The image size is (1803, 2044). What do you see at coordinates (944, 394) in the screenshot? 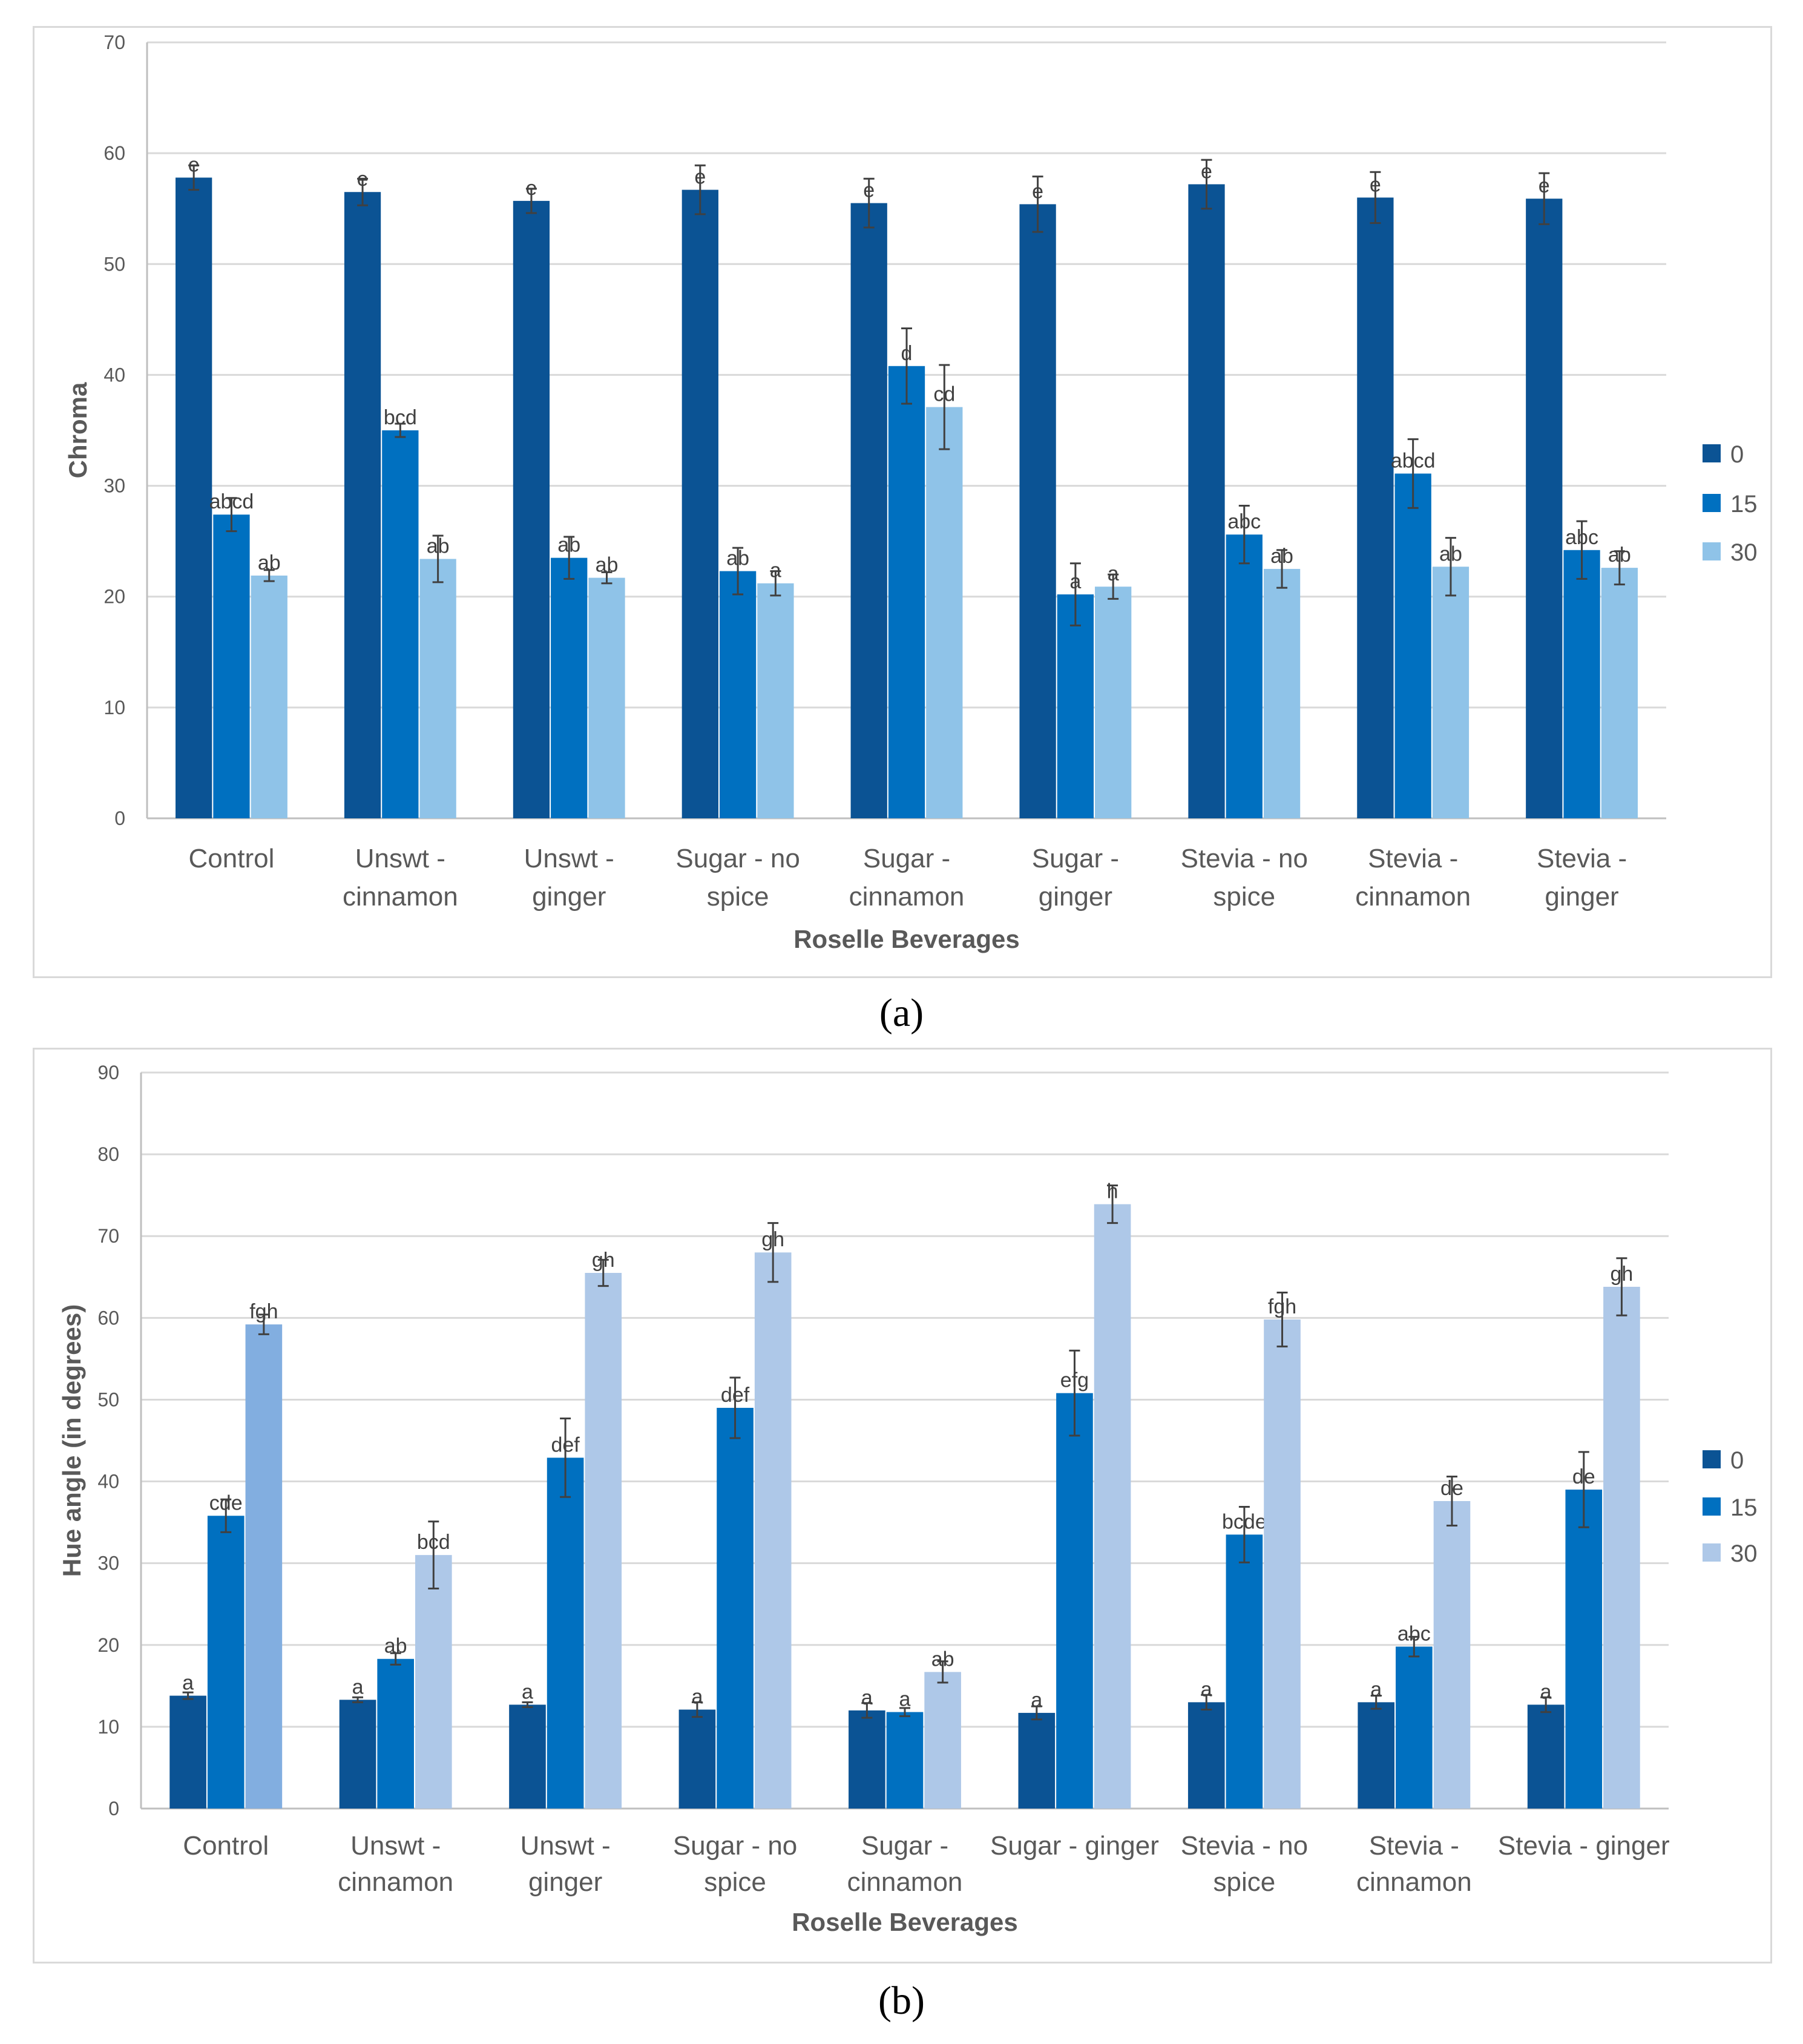
I see `chart-a-data-label: cd` at bounding box center [944, 394].